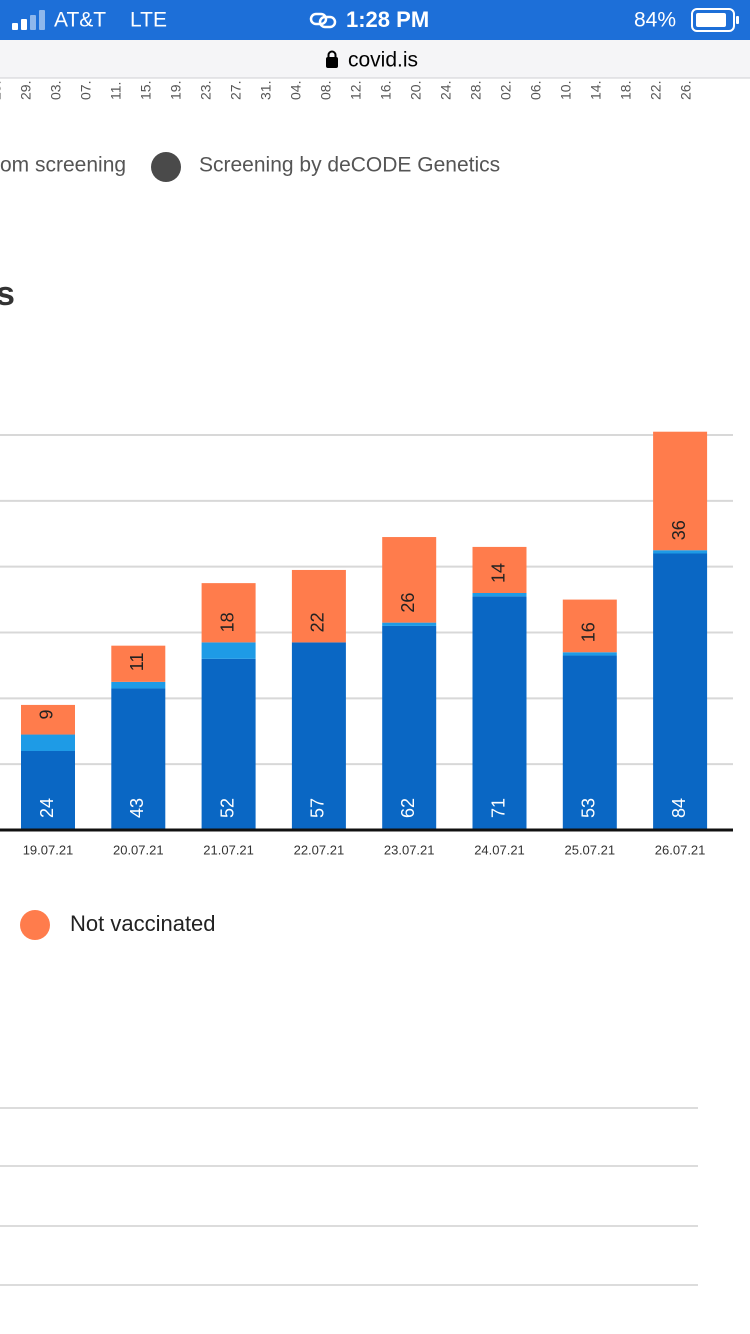  What do you see at coordinates (349, 165) in the screenshot?
I see `legend-label: Screening by deCODE Genetics` at bounding box center [349, 165].